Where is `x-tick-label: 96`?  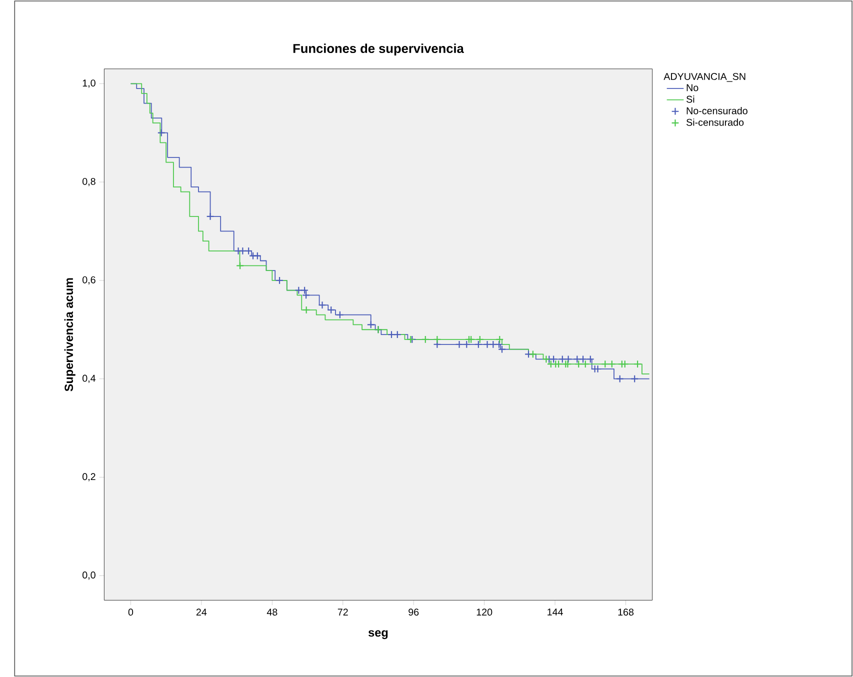
x-tick-label: 96 is located at coordinates (413, 612).